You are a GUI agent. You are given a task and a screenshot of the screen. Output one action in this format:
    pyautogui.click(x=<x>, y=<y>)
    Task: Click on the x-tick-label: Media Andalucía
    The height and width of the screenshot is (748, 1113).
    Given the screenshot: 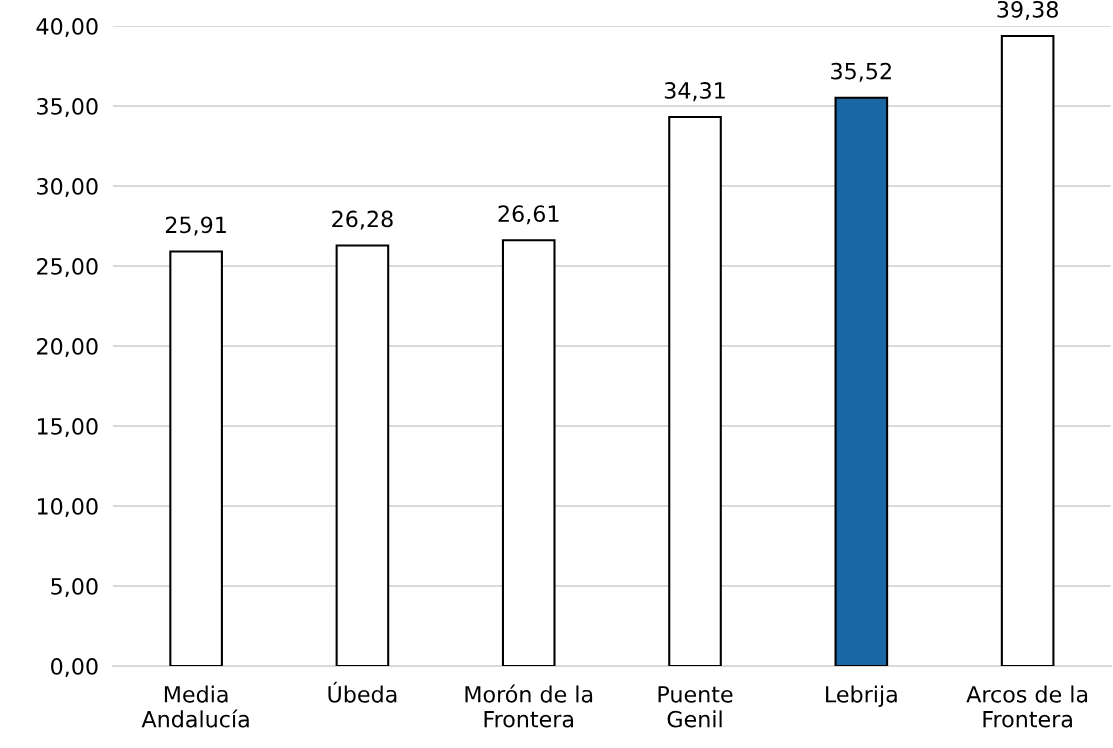 What is the action you would take?
    pyautogui.click(x=195, y=706)
    